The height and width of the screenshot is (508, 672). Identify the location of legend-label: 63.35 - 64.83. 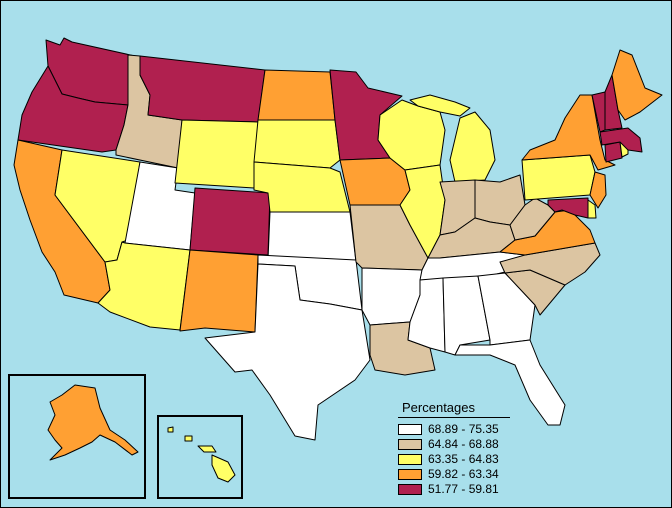
(463, 459).